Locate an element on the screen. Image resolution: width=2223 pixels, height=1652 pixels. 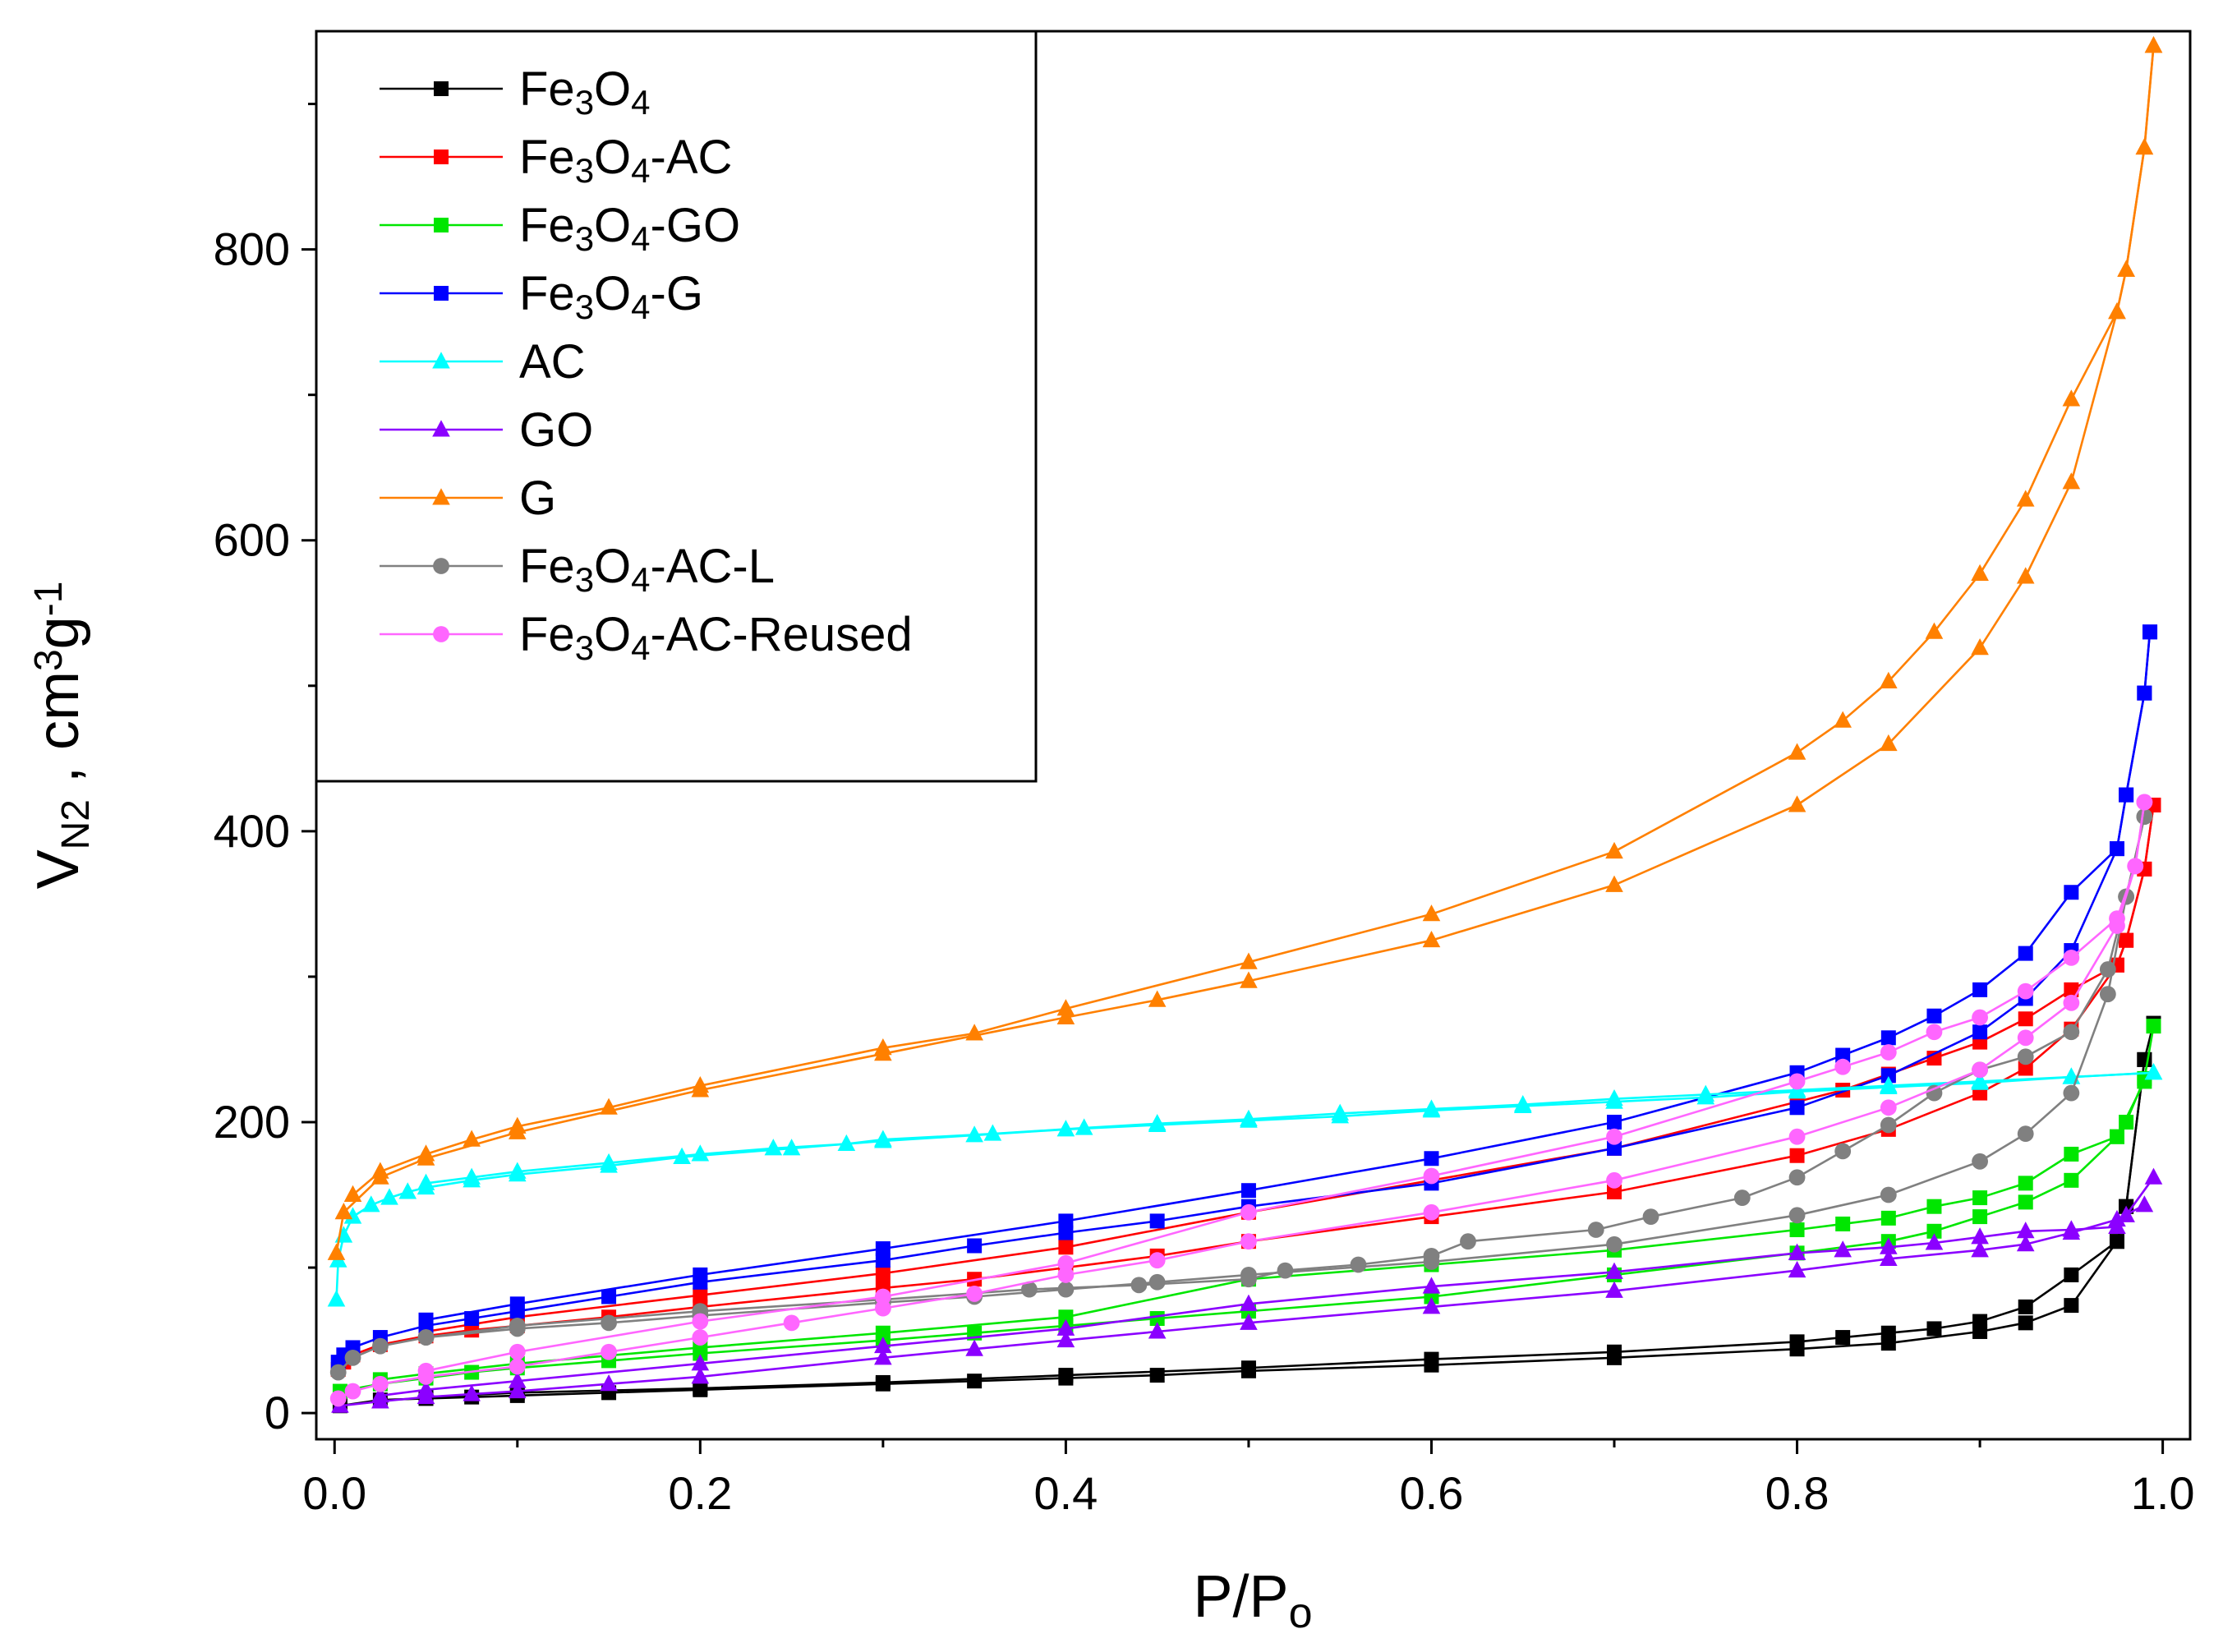
y-tick-label: 200 is located at coordinates (252, 1122).